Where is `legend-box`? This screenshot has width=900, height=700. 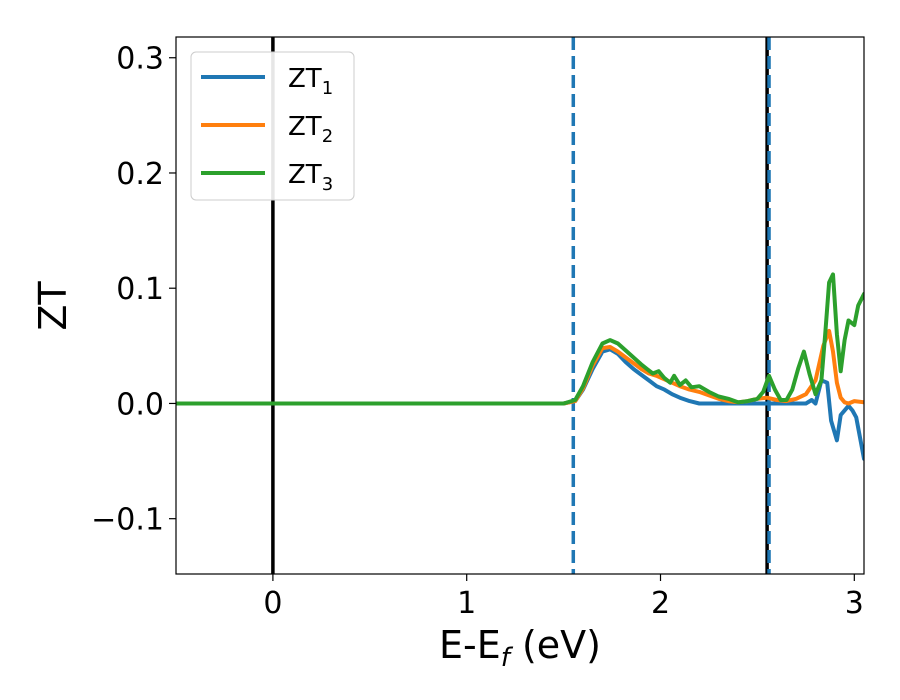 legend-box is located at coordinates (272, 126).